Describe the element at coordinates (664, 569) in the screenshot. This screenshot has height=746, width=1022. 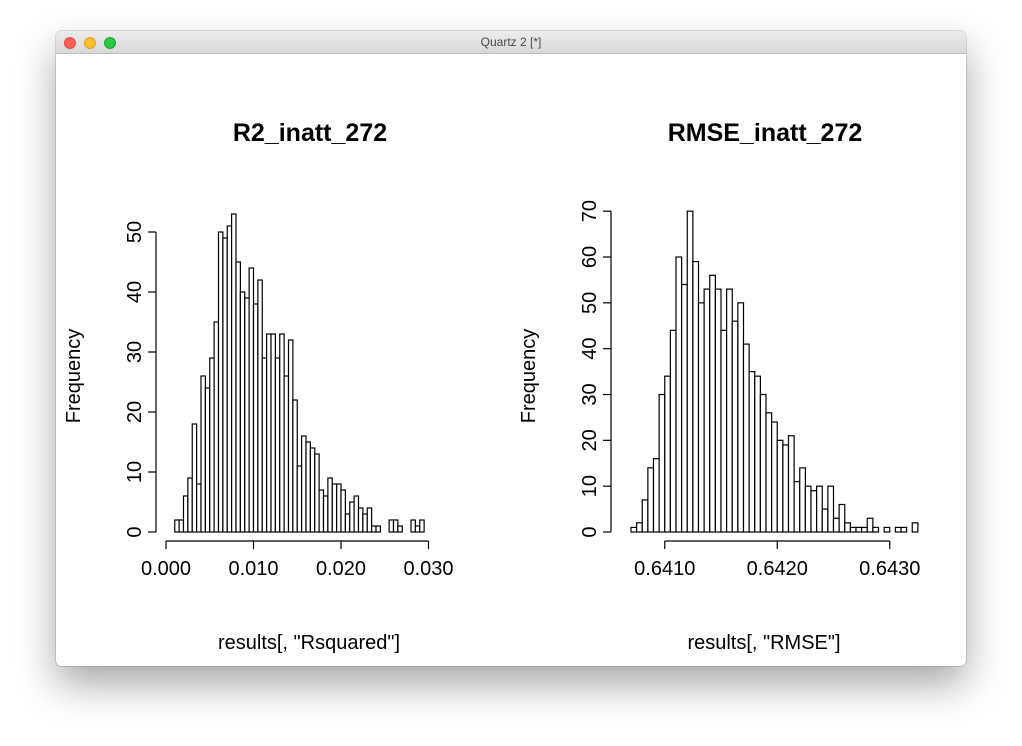
I see `x-tick-label: 0.6410` at that location.